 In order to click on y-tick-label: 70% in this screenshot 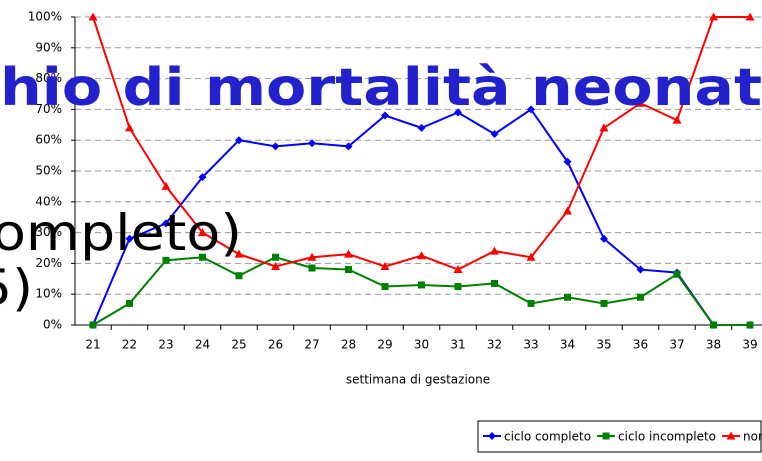, I will do `click(48, 109)`.